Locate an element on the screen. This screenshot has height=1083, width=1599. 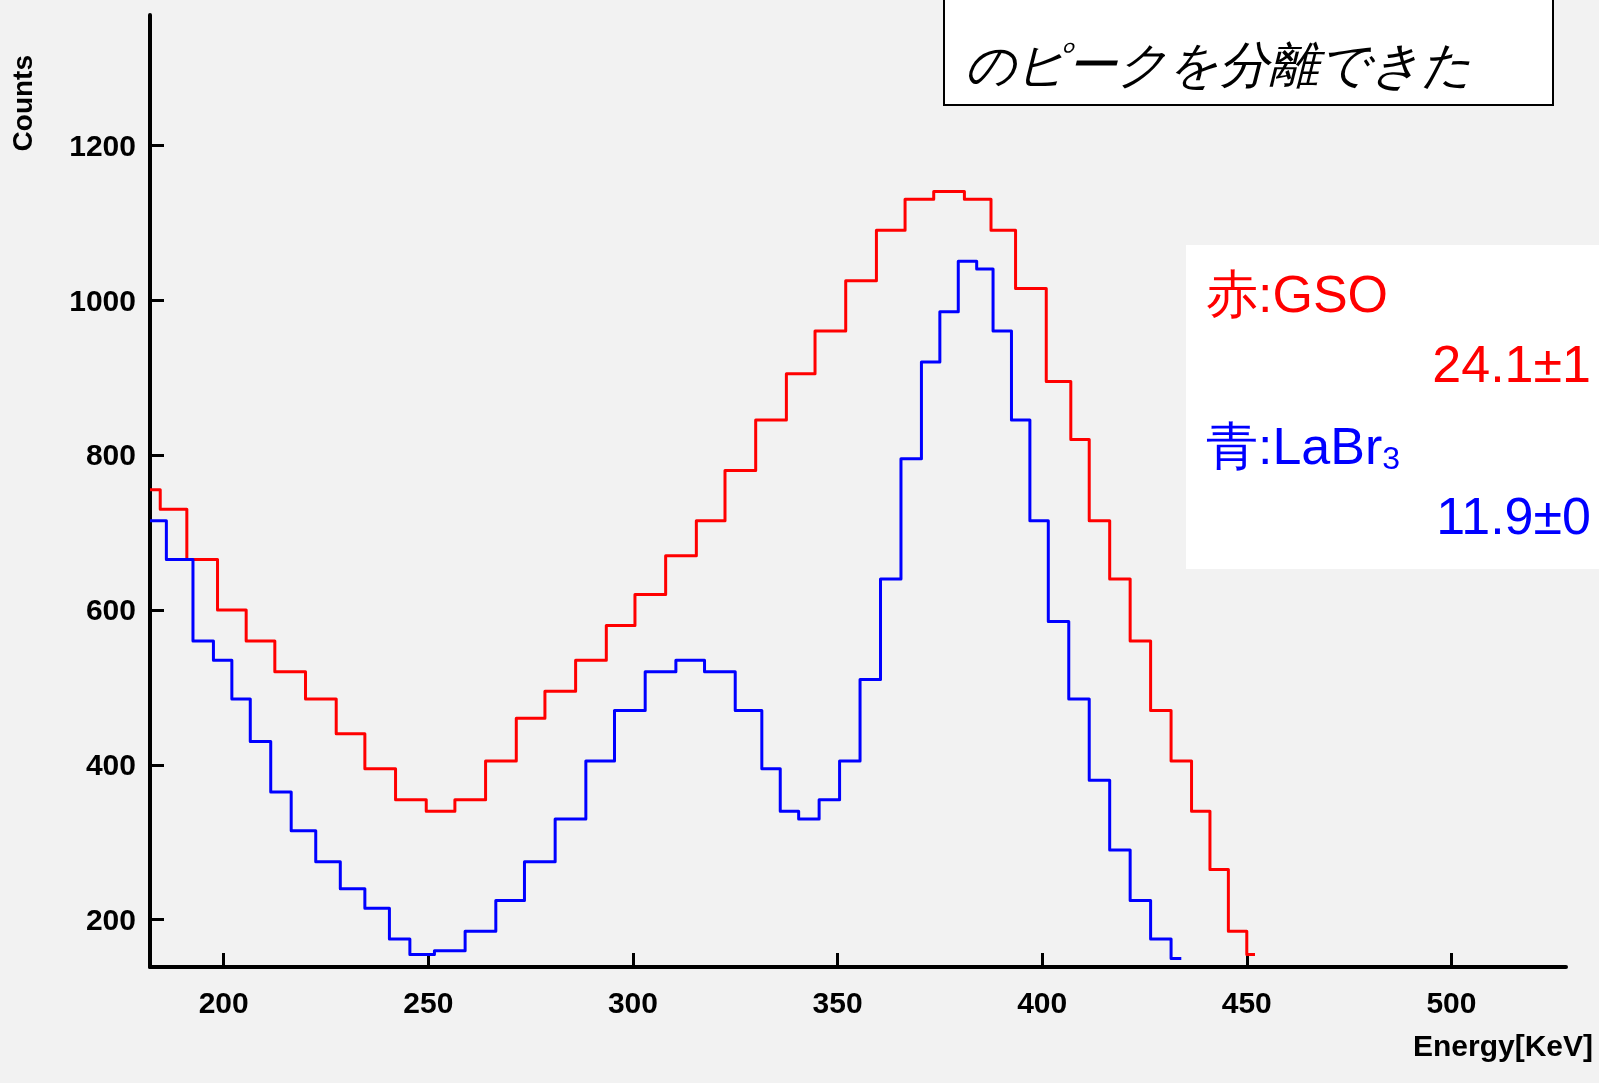
x-tick-label: 250 is located at coordinates (428, 1002).